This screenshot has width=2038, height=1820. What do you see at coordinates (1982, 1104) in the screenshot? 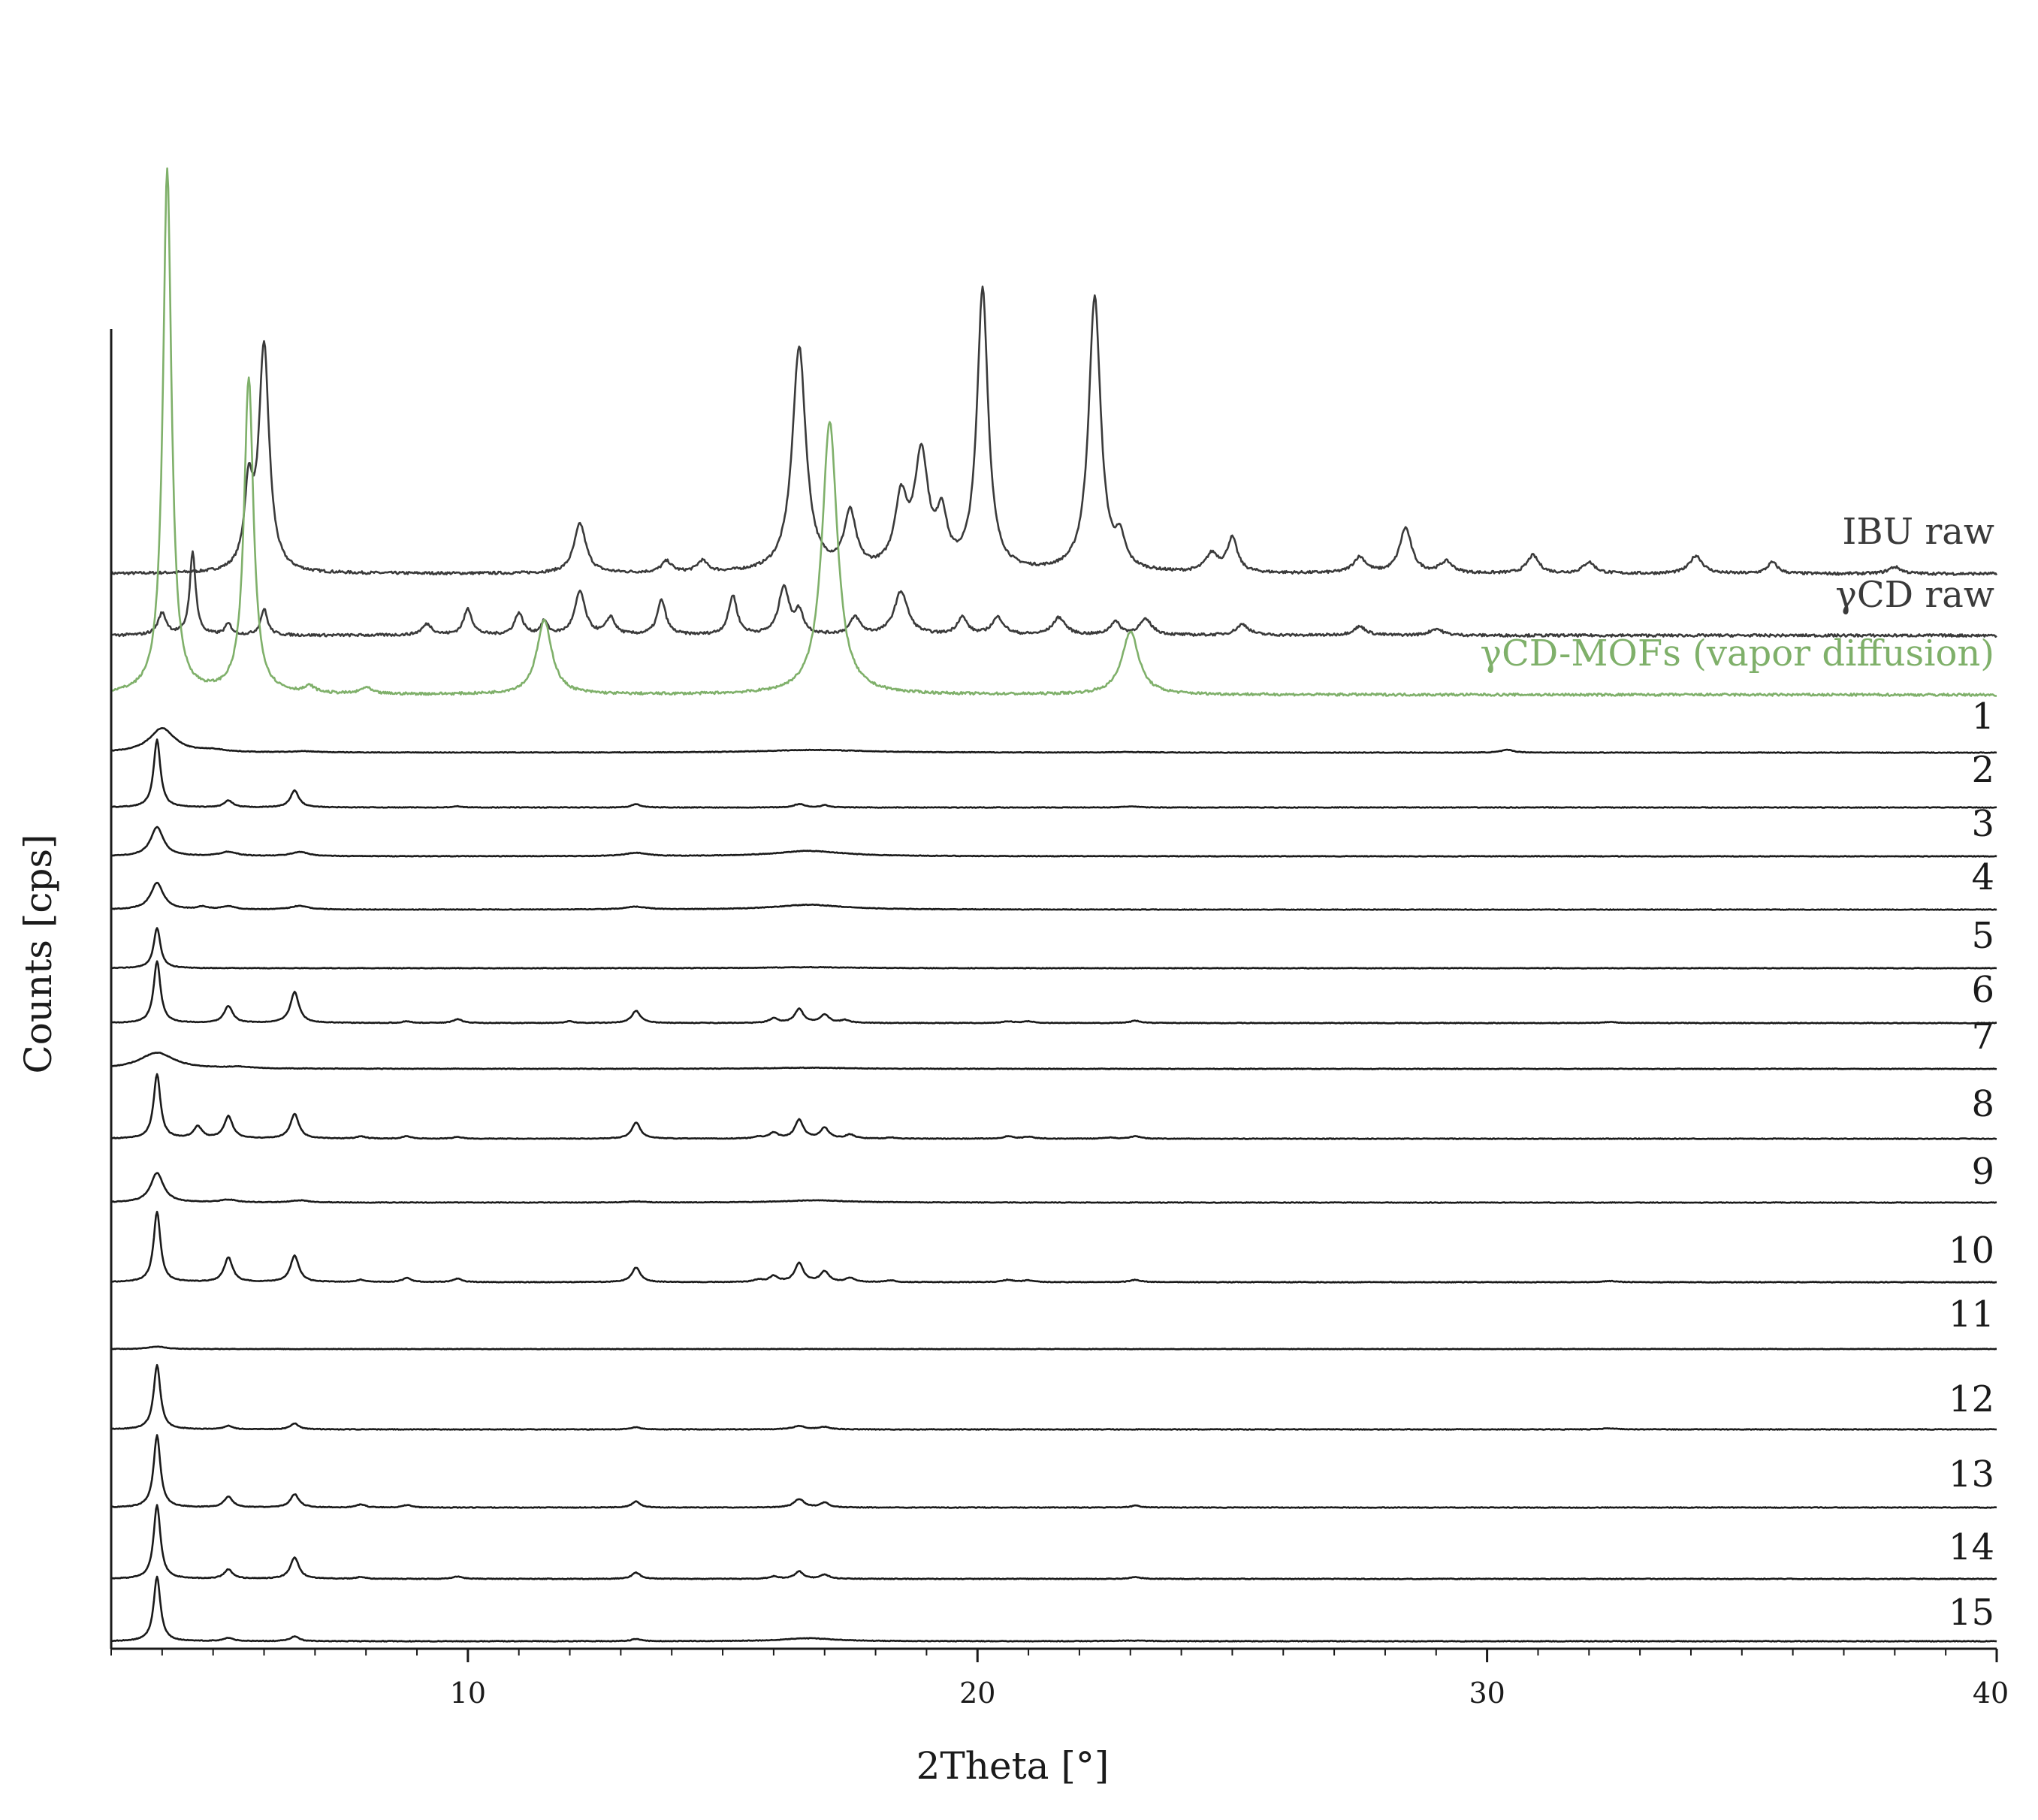
I see `series-label: 8` at bounding box center [1982, 1104].